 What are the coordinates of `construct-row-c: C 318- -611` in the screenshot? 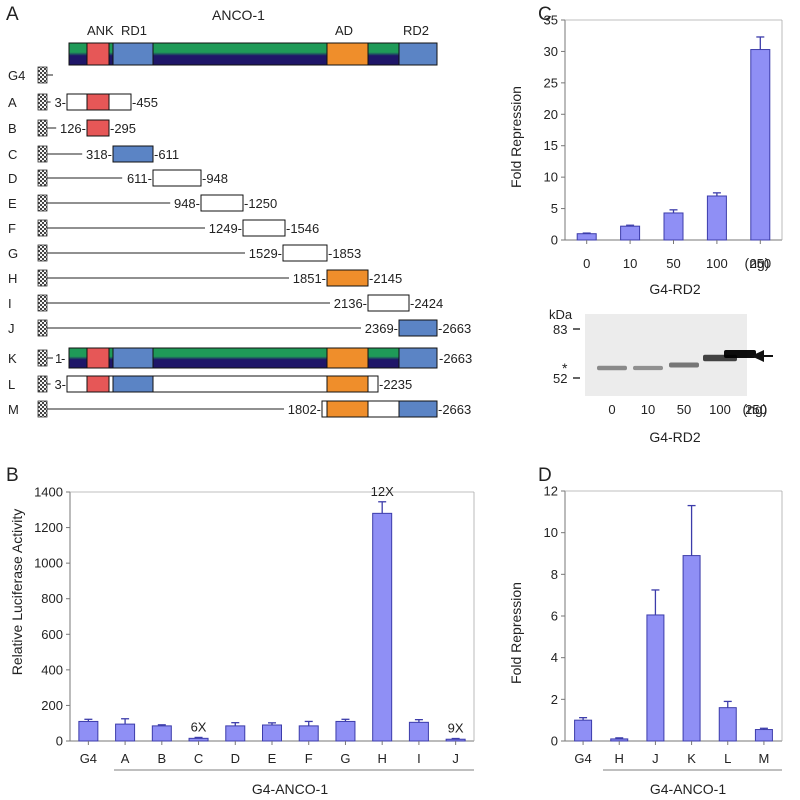 It's located at (93, 154).